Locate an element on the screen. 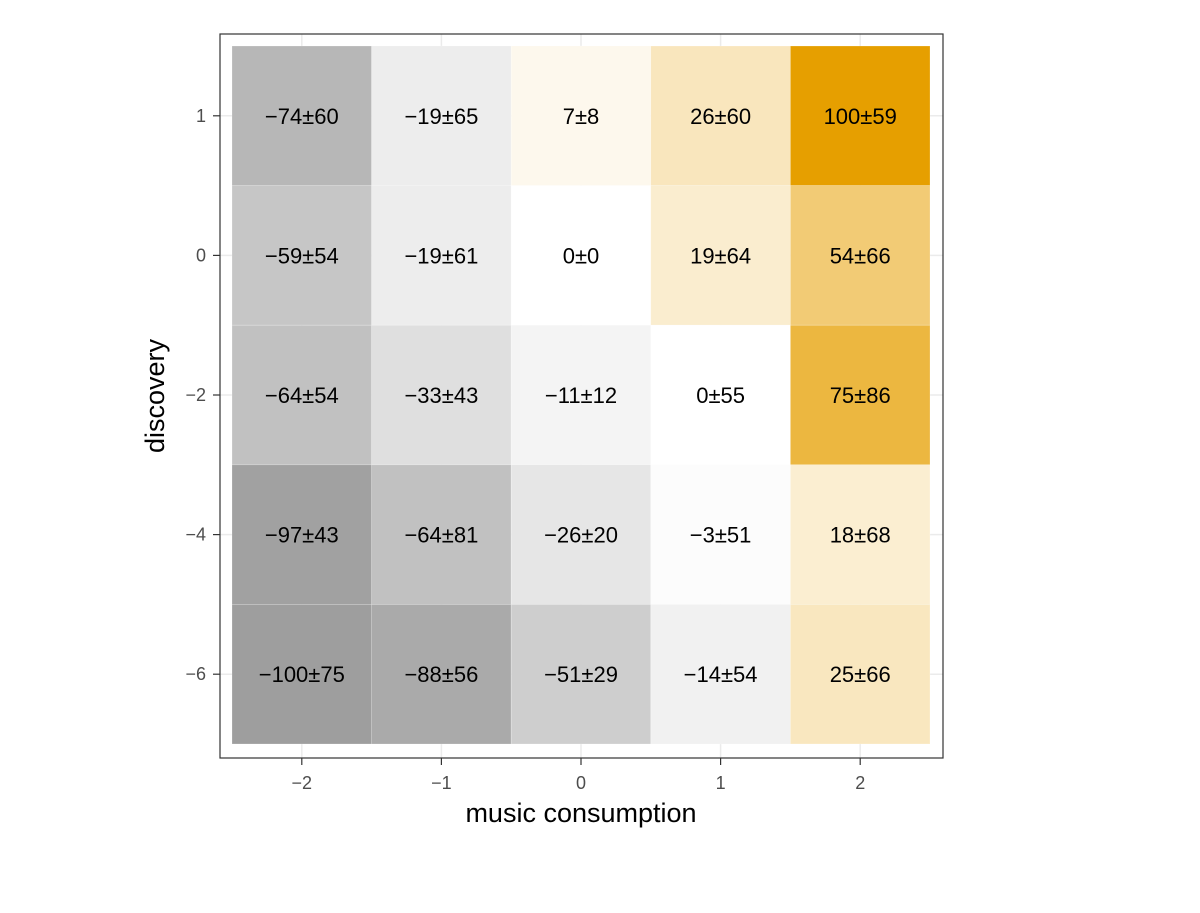  cell-value-label: 19±64 is located at coordinates (720, 255).